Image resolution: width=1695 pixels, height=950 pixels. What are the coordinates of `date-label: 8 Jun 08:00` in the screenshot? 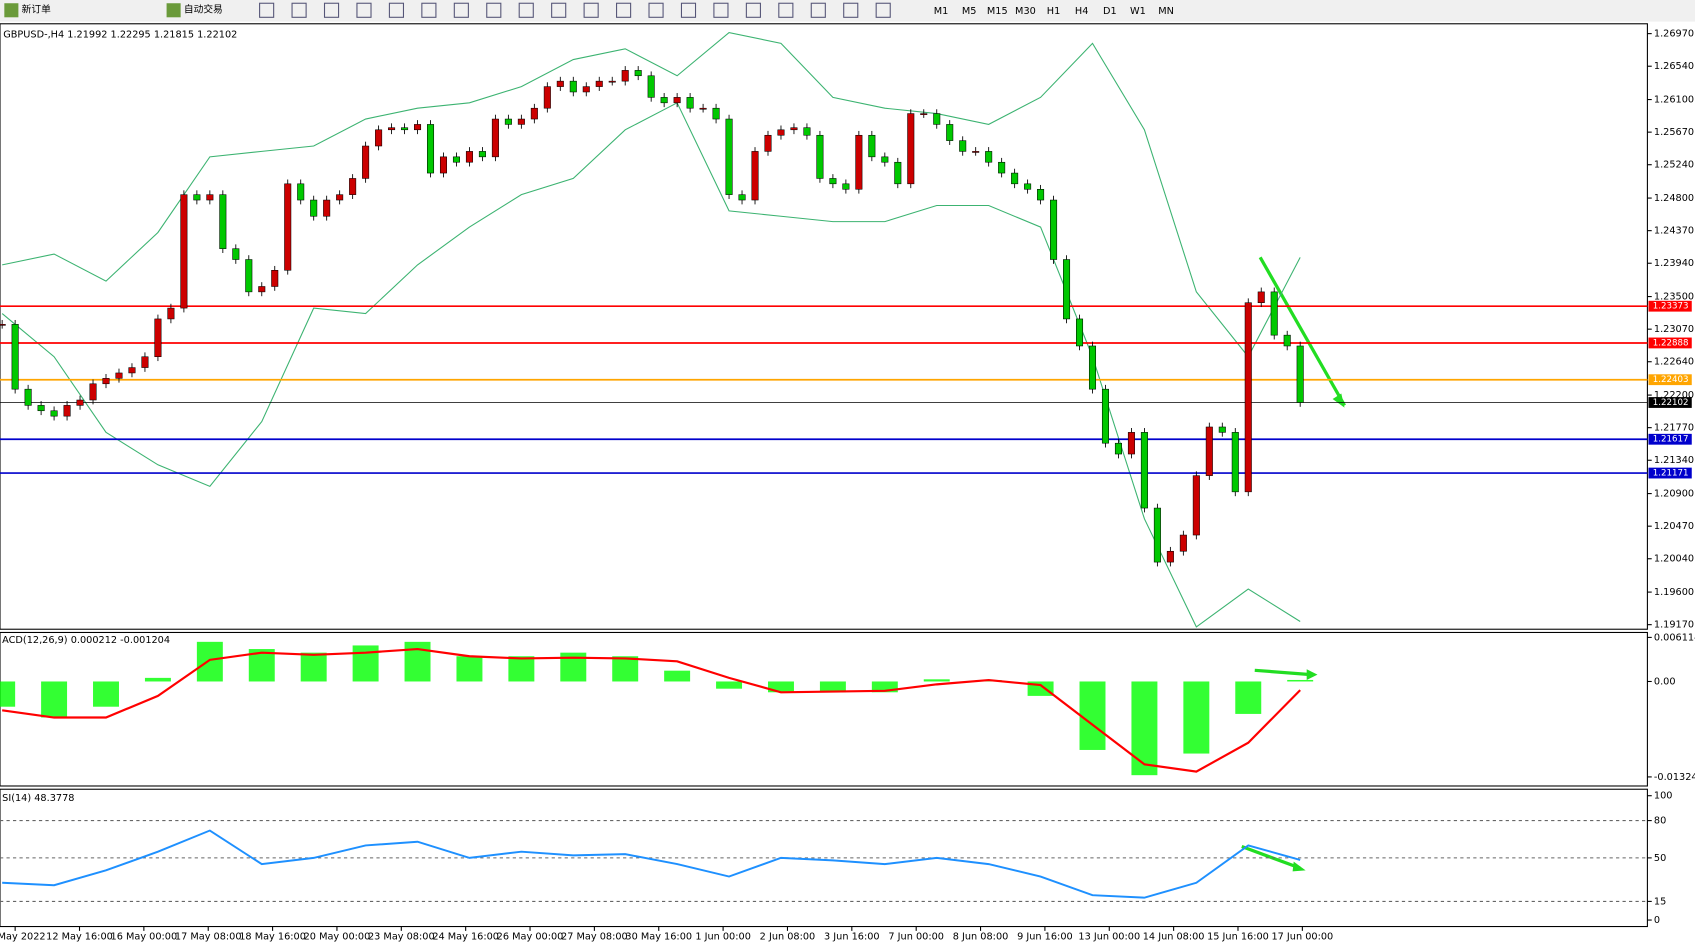 It's located at (981, 936).